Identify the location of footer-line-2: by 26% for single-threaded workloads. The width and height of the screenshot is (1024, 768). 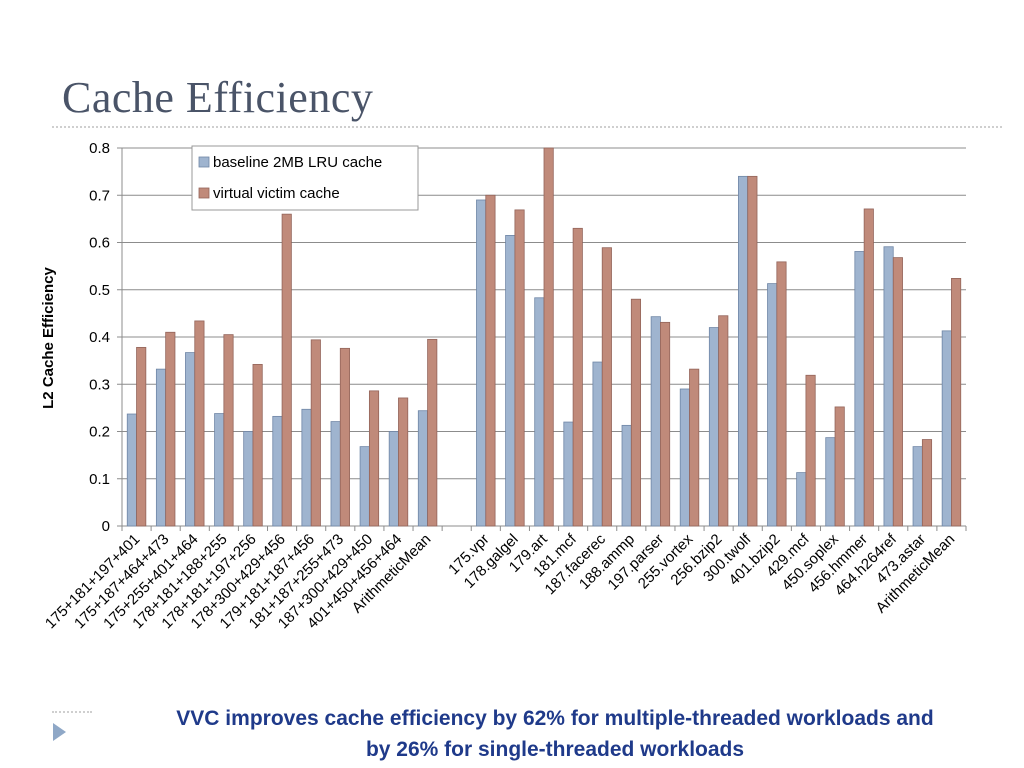
(555, 749).